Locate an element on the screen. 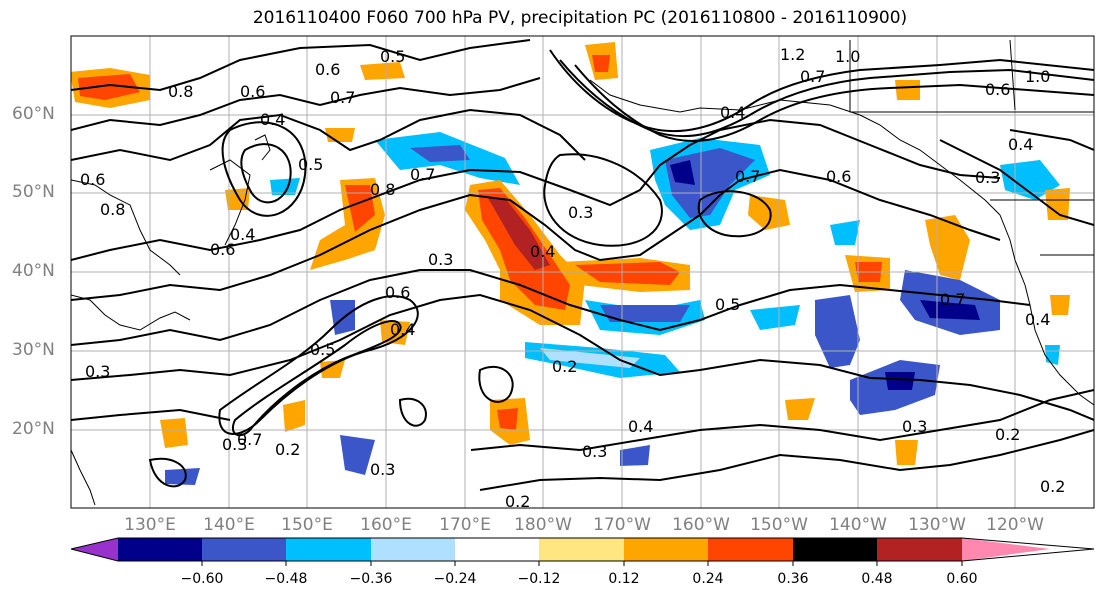  colorbar-outline is located at coordinates (582, 549).